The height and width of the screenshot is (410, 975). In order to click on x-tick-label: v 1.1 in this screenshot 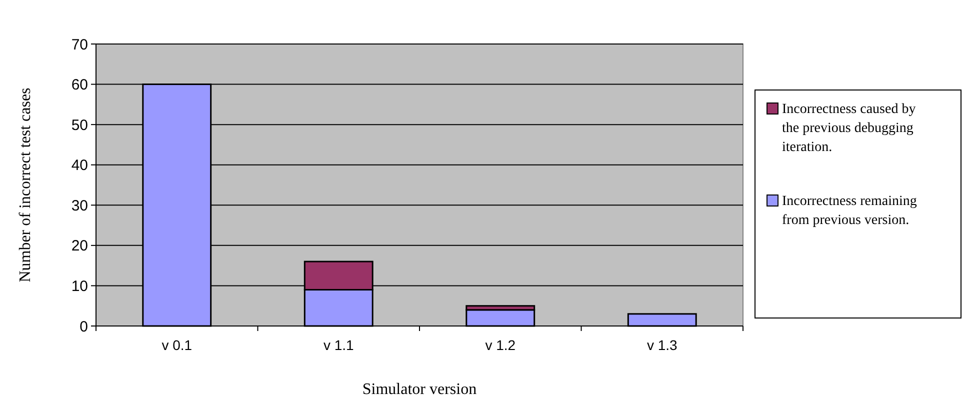, I will do `click(338, 345)`.